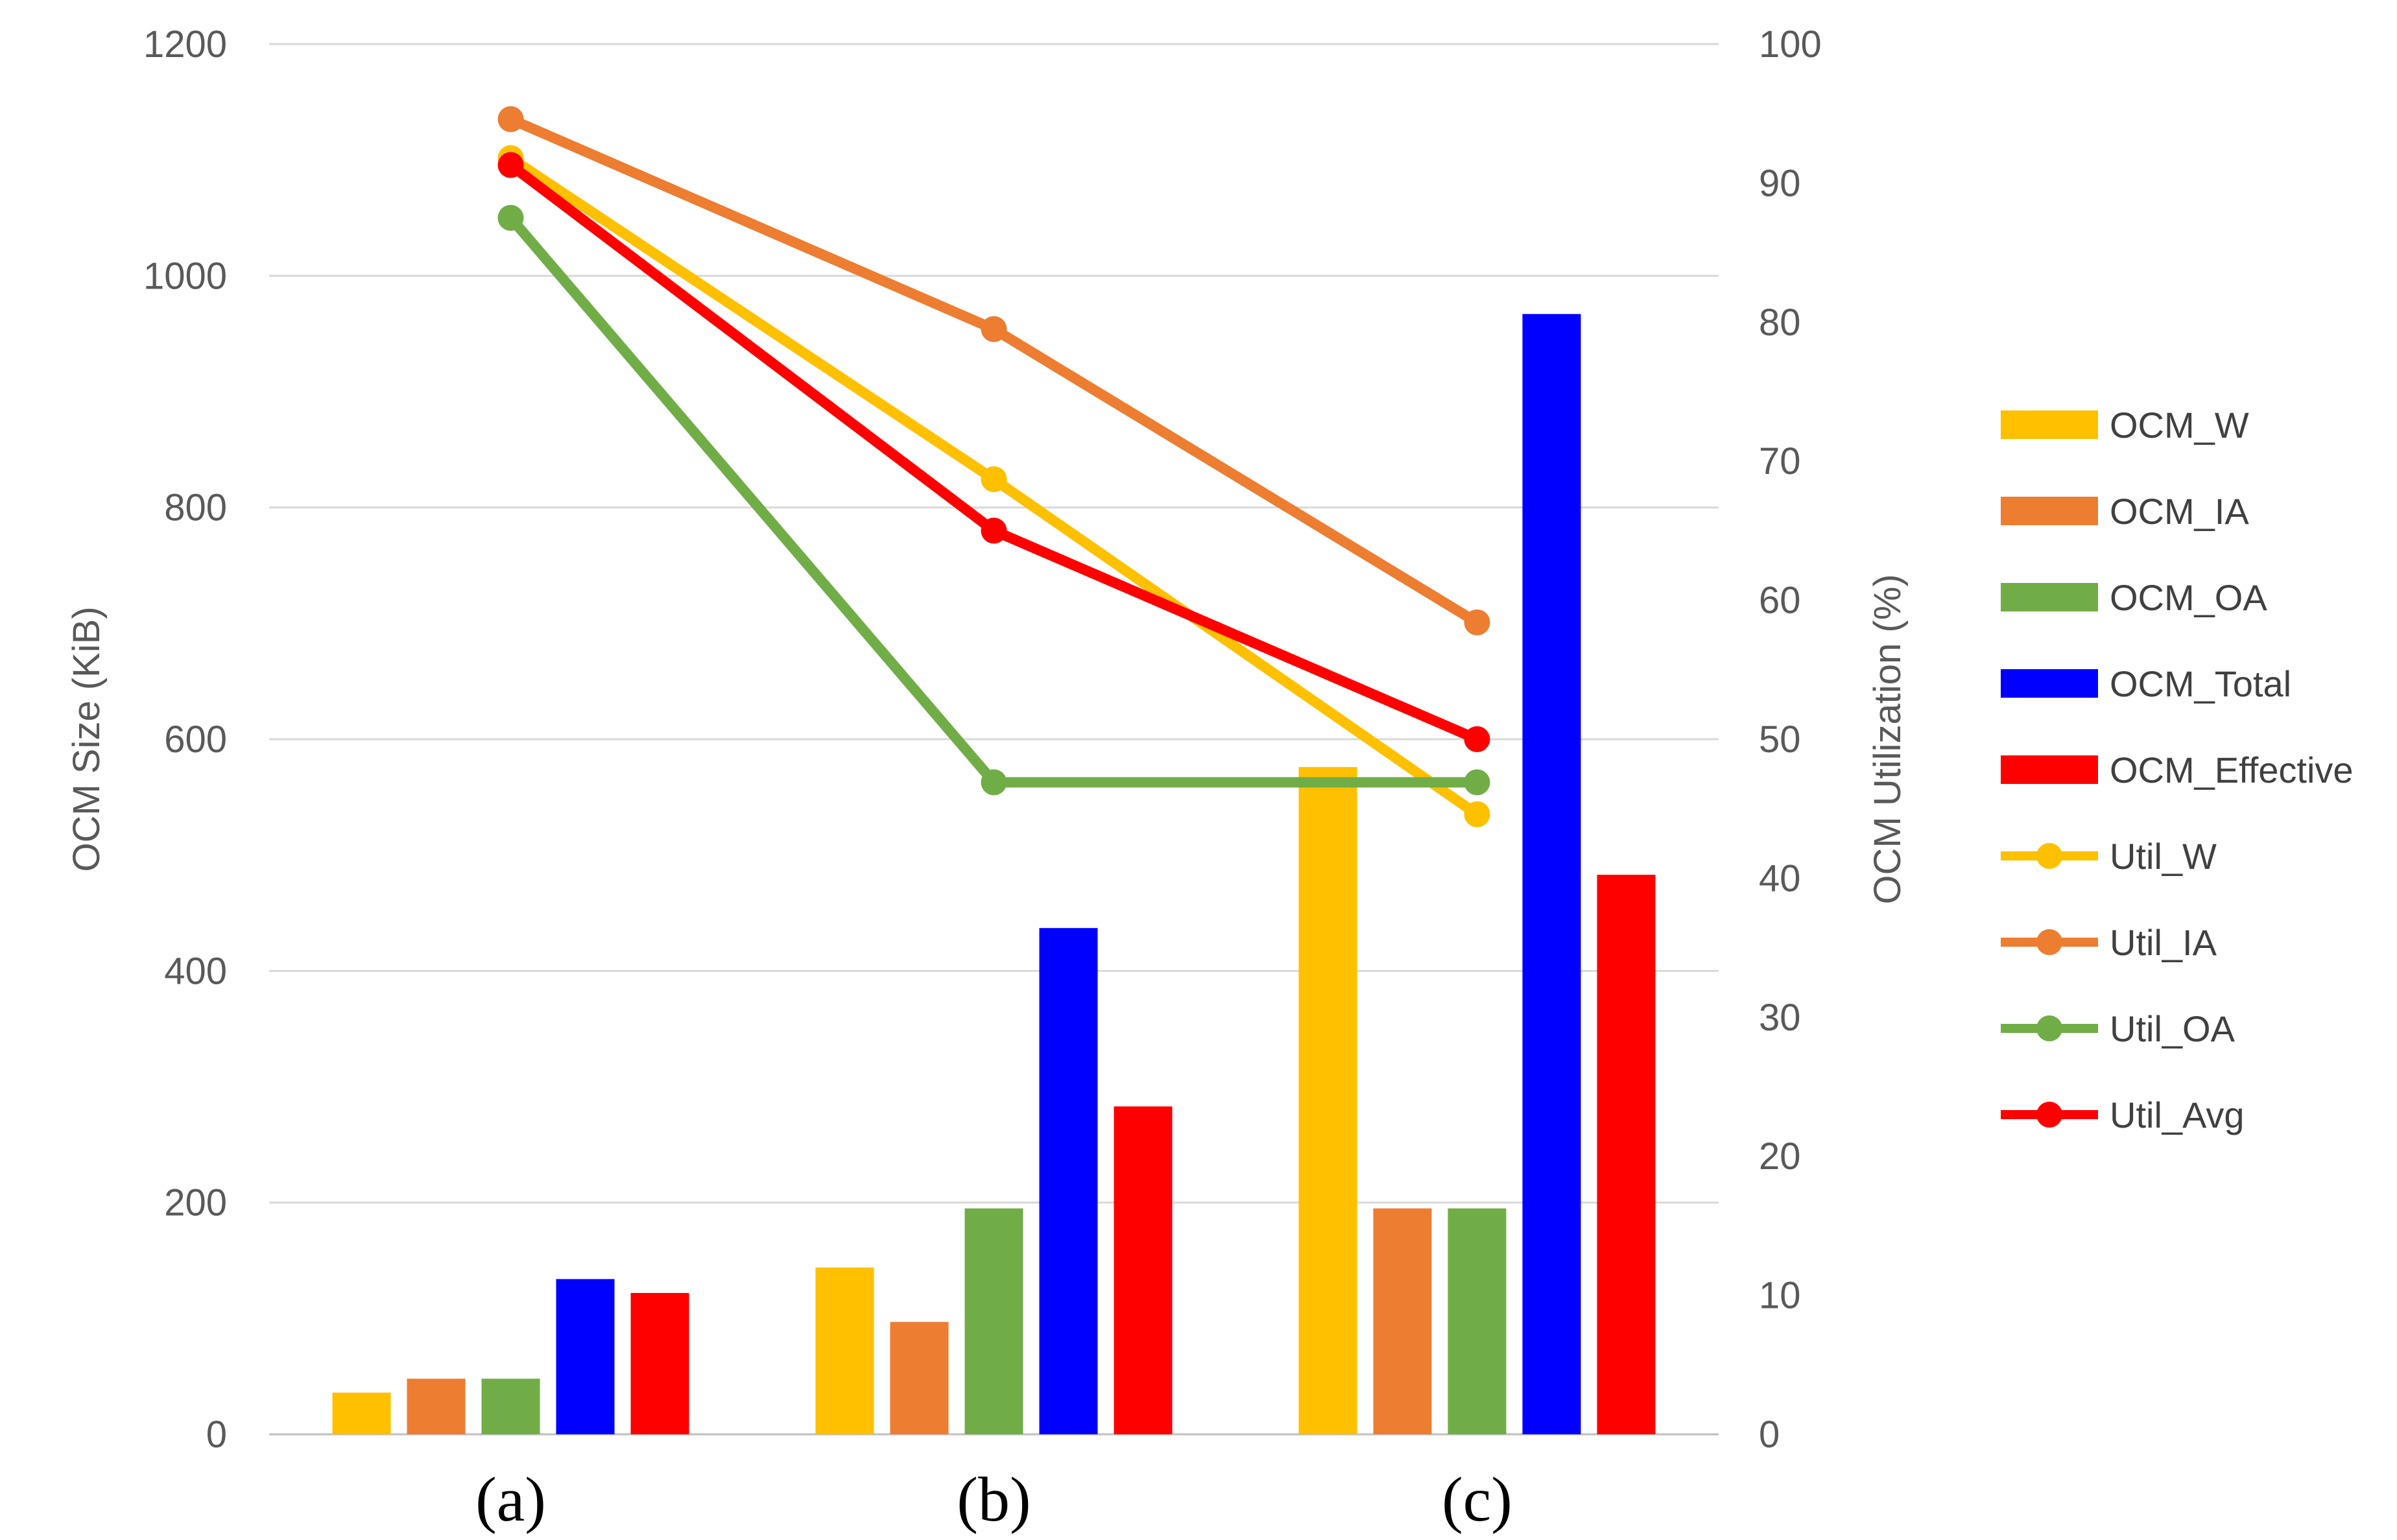 This screenshot has width=2397, height=1540. Describe the element at coordinates (185, 276) in the screenshot. I see `left-tick-label: 1000` at that location.